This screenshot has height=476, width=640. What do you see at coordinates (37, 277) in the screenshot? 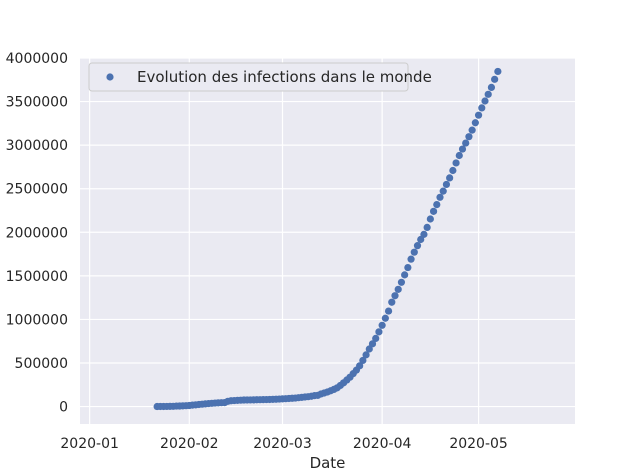
I see `y-tick-label: 1500000` at bounding box center [37, 277].